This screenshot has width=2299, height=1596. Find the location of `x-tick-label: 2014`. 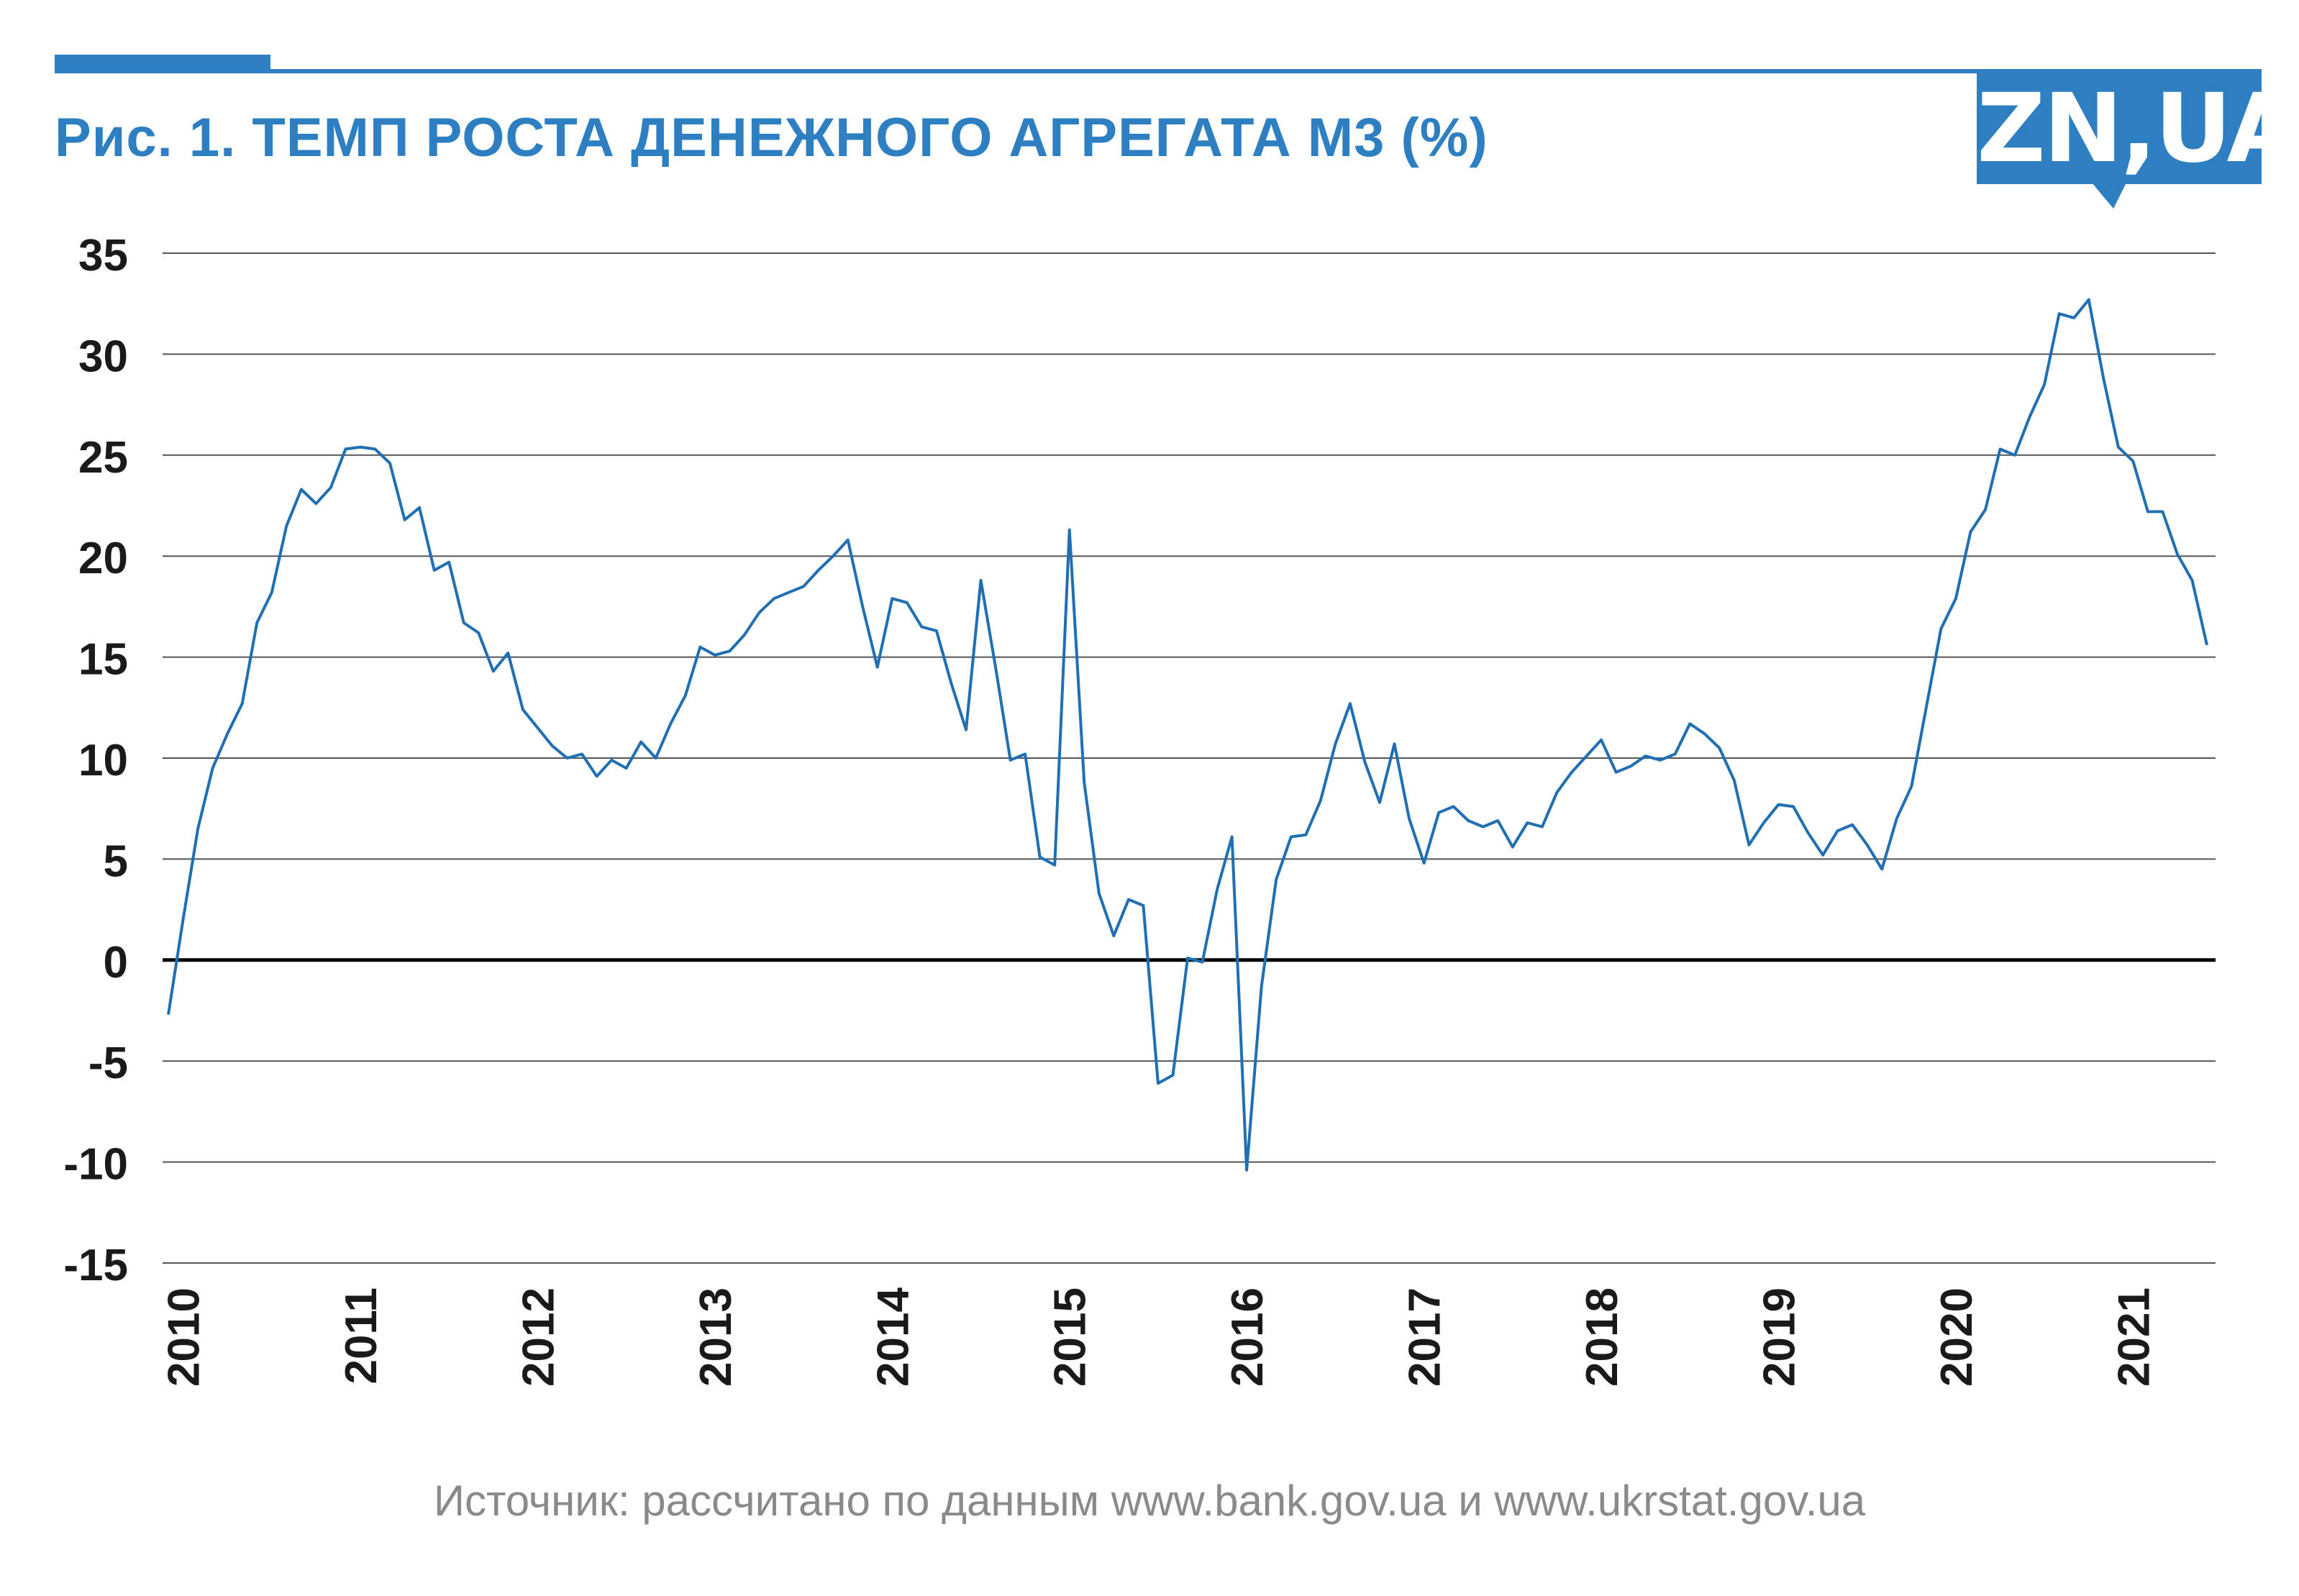

x-tick-label: 2014 is located at coordinates (893, 1336).